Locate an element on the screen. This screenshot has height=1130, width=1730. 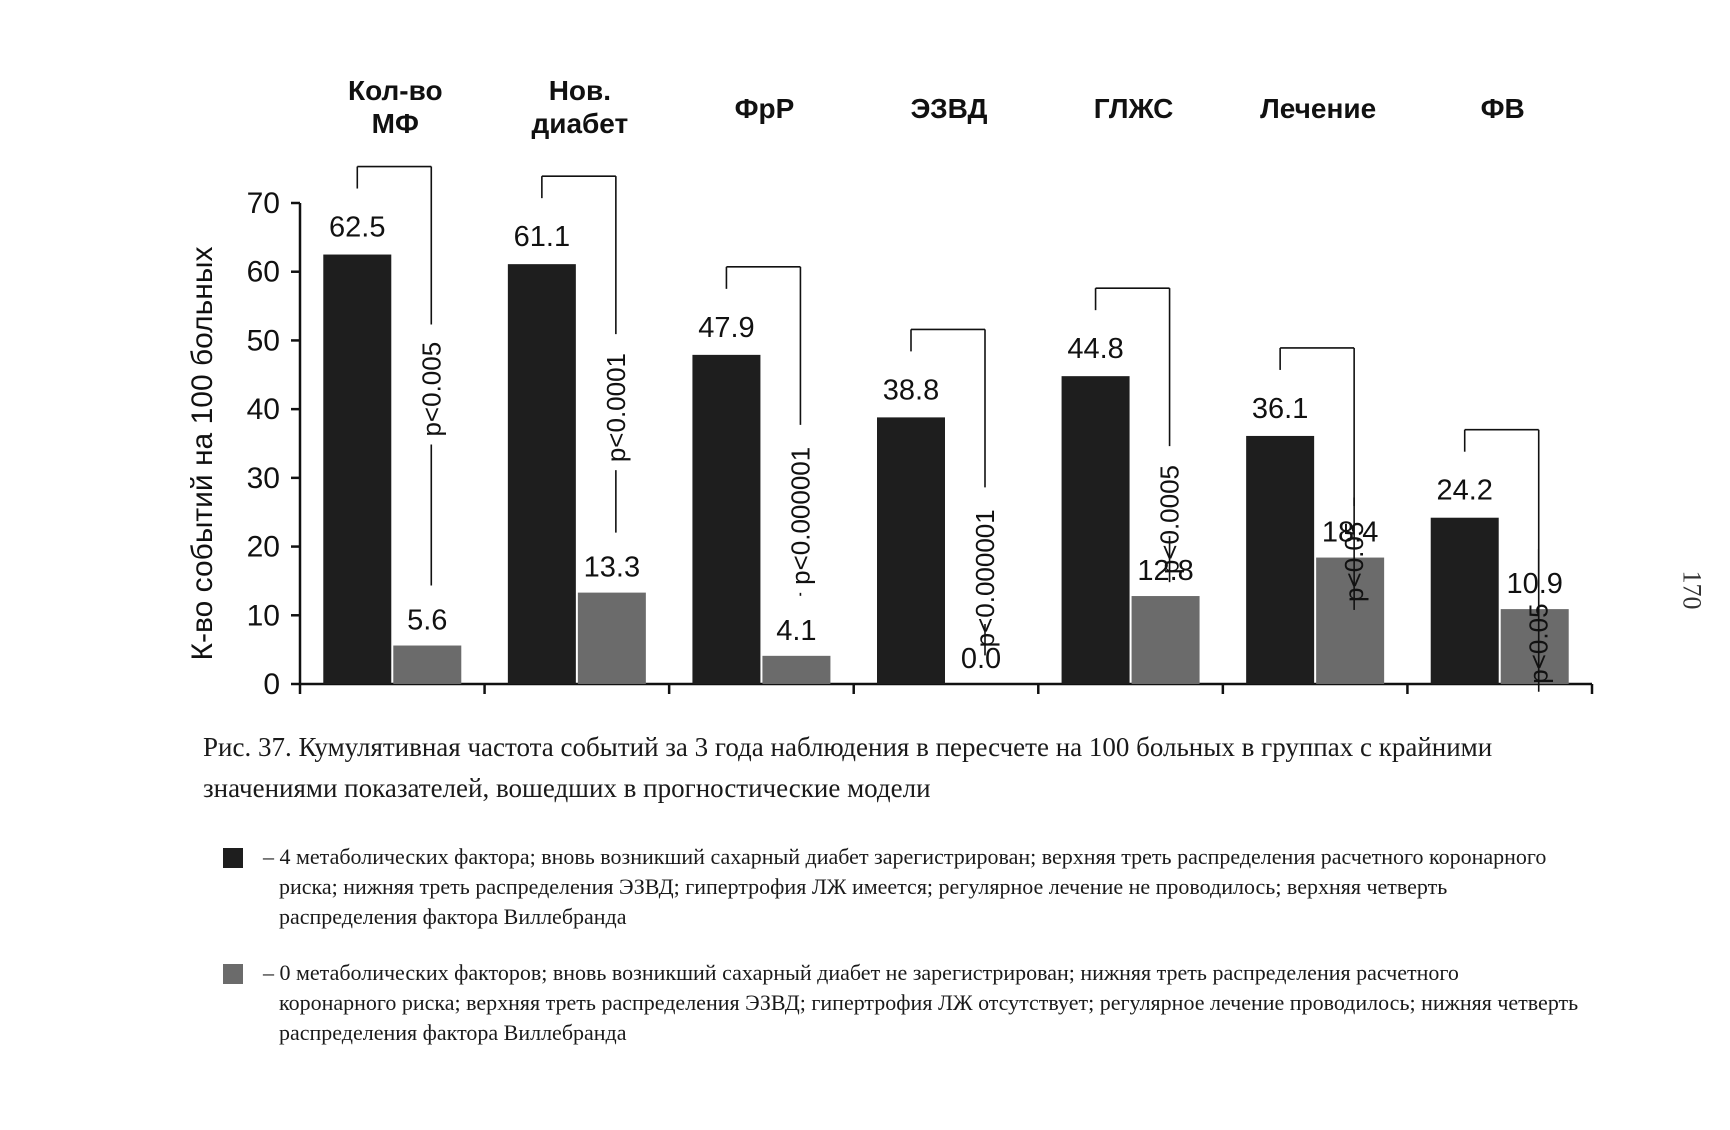
value-label: 62.5 is located at coordinates (357, 228).